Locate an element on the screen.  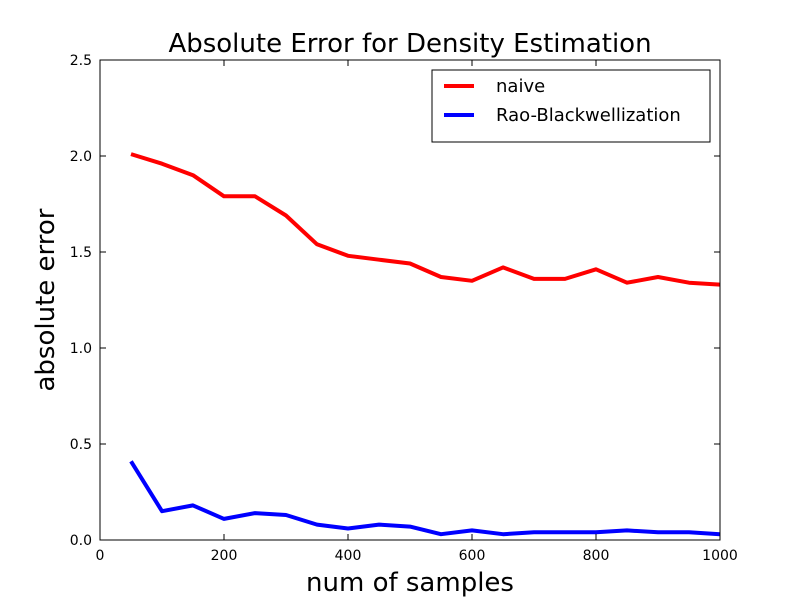
y-tick-label: 0.0 is located at coordinates (81, 541).